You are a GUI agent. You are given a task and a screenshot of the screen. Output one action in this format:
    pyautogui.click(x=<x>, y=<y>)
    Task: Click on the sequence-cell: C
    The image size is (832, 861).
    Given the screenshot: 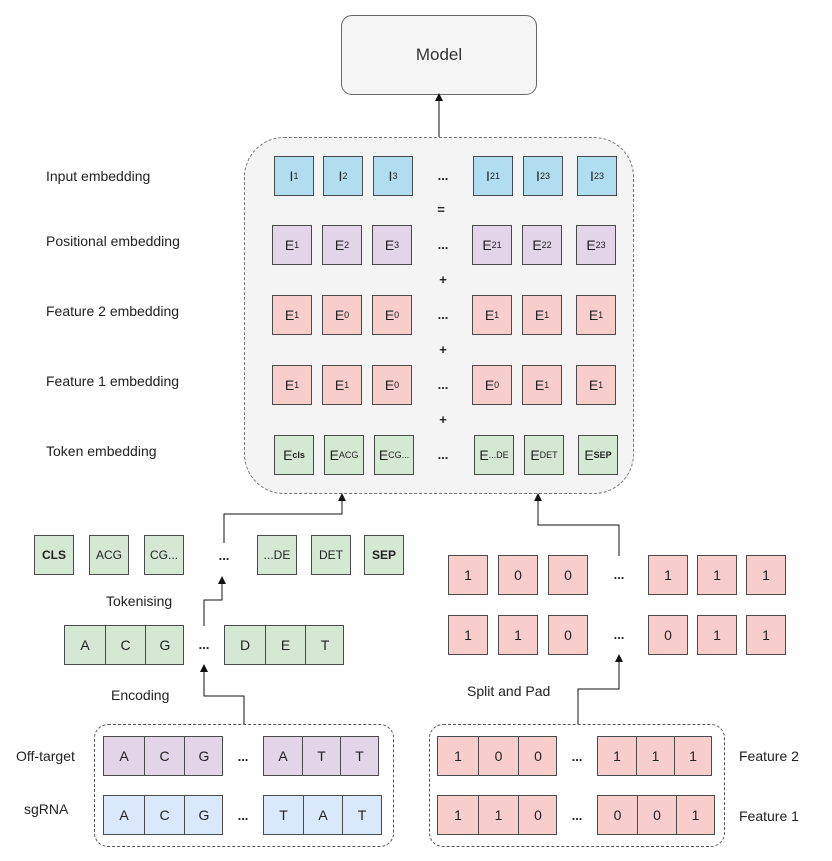 What is the action you would take?
    pyautogui.click(x=164, y=756)
    